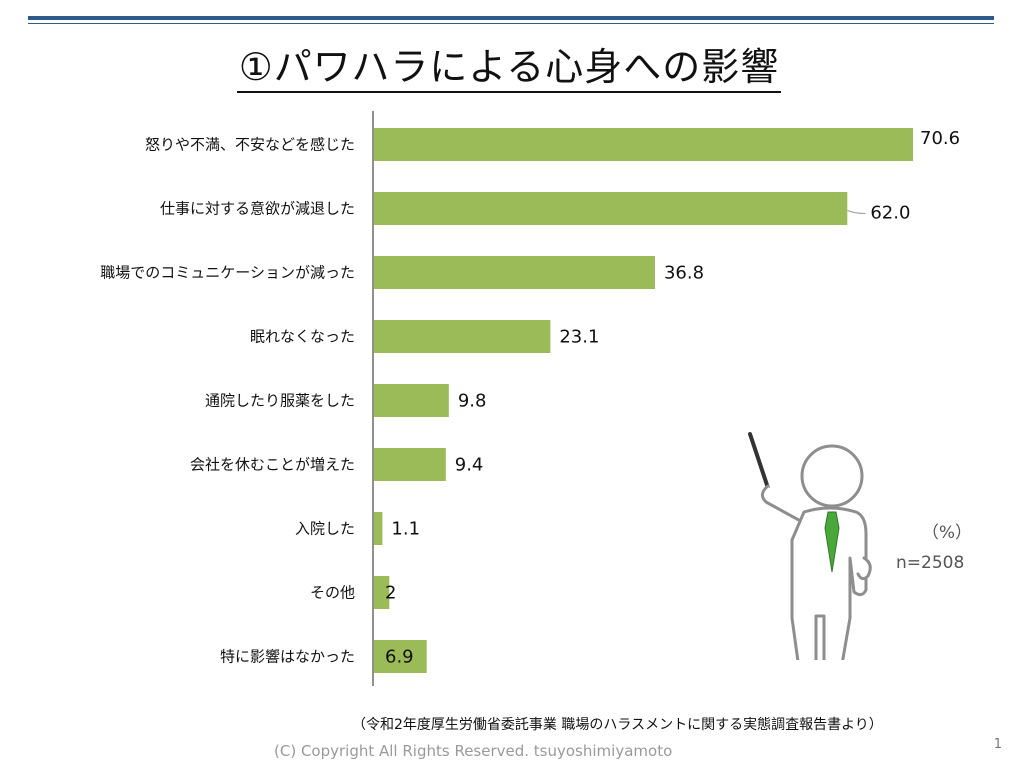 The width and height of the screenshot is (1018, 766). Describe the element at coordinates (930, 563) in the screenshot. I see `sample-size-label: n=2508` at that location.